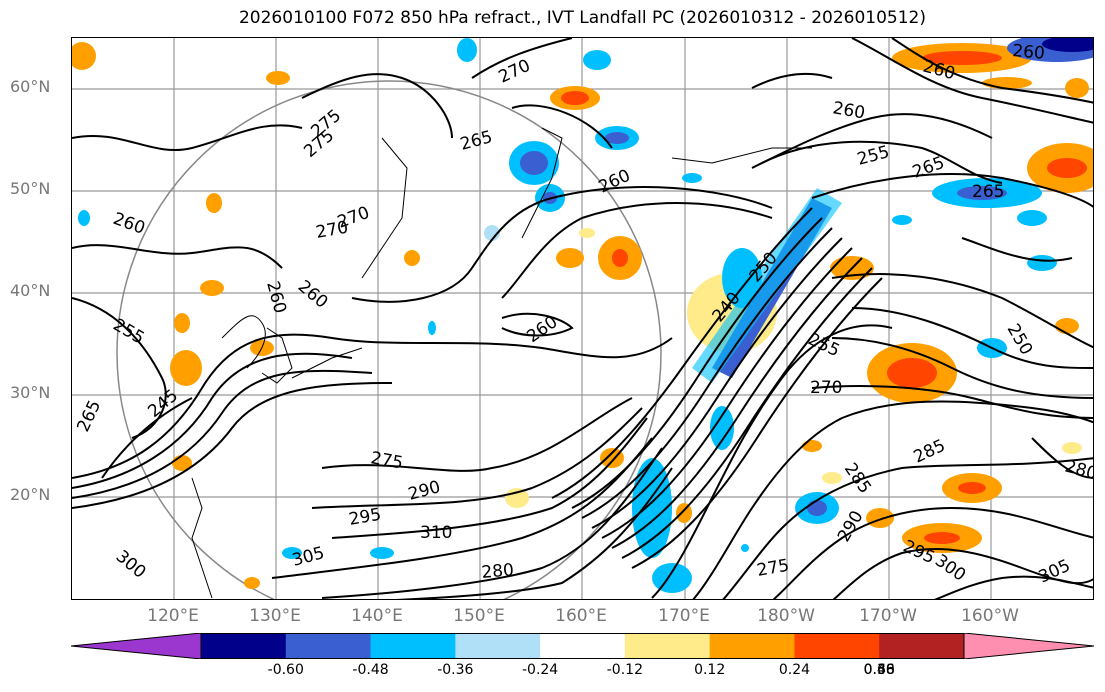 Image resolution: width=1105 pixels, height=692 pixels. What do you see at coordinates (624, 670) in the screenshot?
I see `colorbar-tick-label: -0.12` at bounding box center [624, 670].